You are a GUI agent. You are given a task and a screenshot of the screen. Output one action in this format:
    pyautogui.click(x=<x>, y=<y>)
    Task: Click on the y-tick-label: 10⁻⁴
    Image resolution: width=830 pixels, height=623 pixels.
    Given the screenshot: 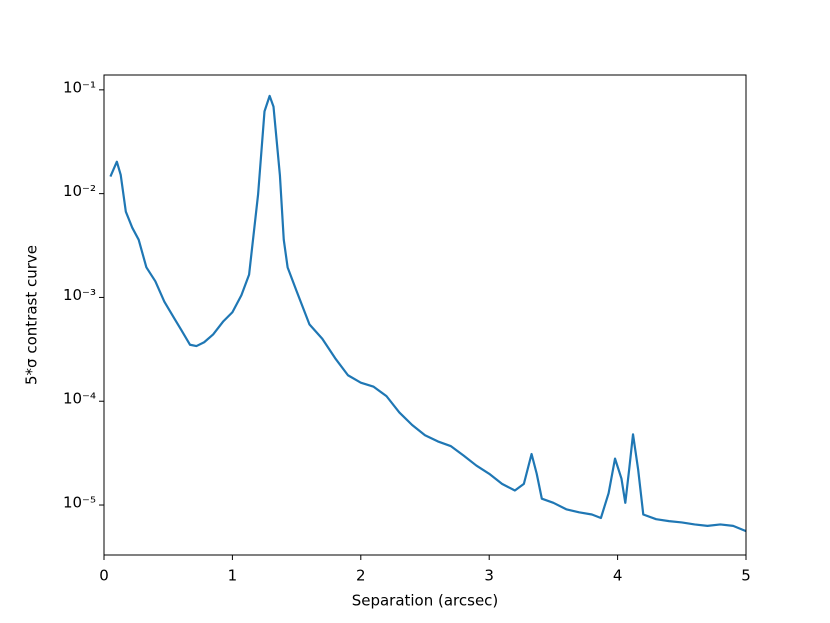 What is the action you would take?
    pyautogui.click(x=79, y=399)
    